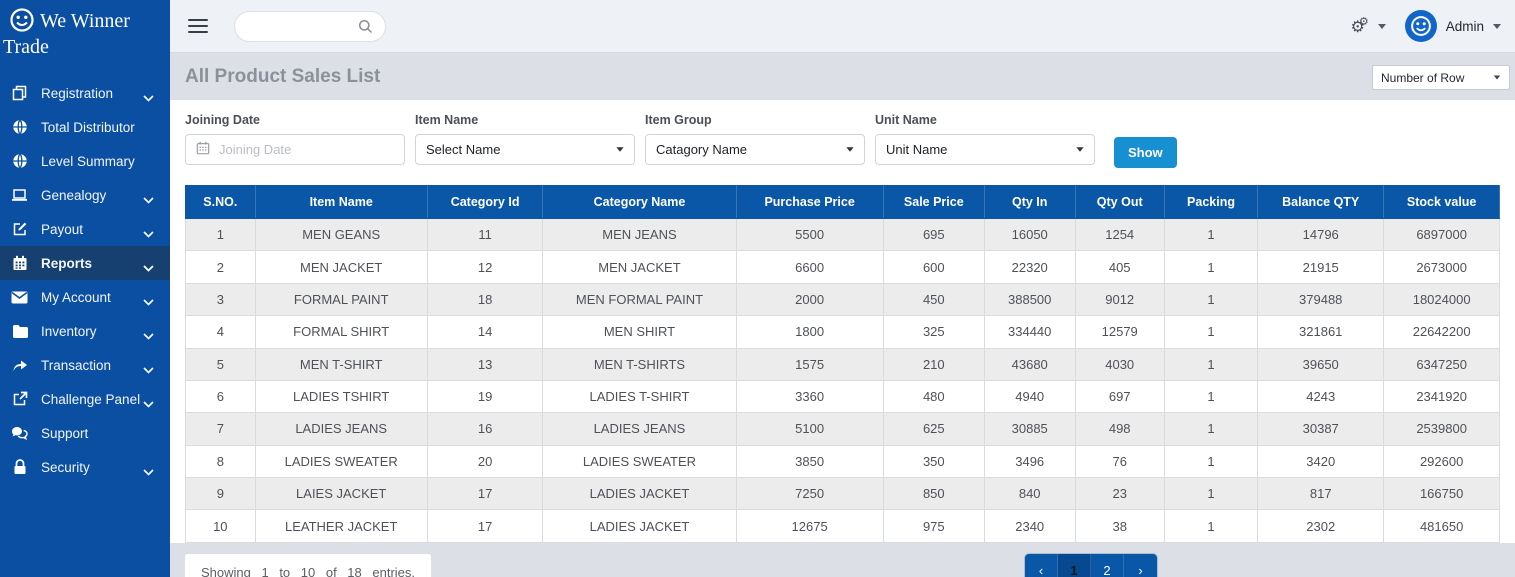 This screenshot has height=577, width=1515. I want to click on joining-date-input, so click(299, 149).